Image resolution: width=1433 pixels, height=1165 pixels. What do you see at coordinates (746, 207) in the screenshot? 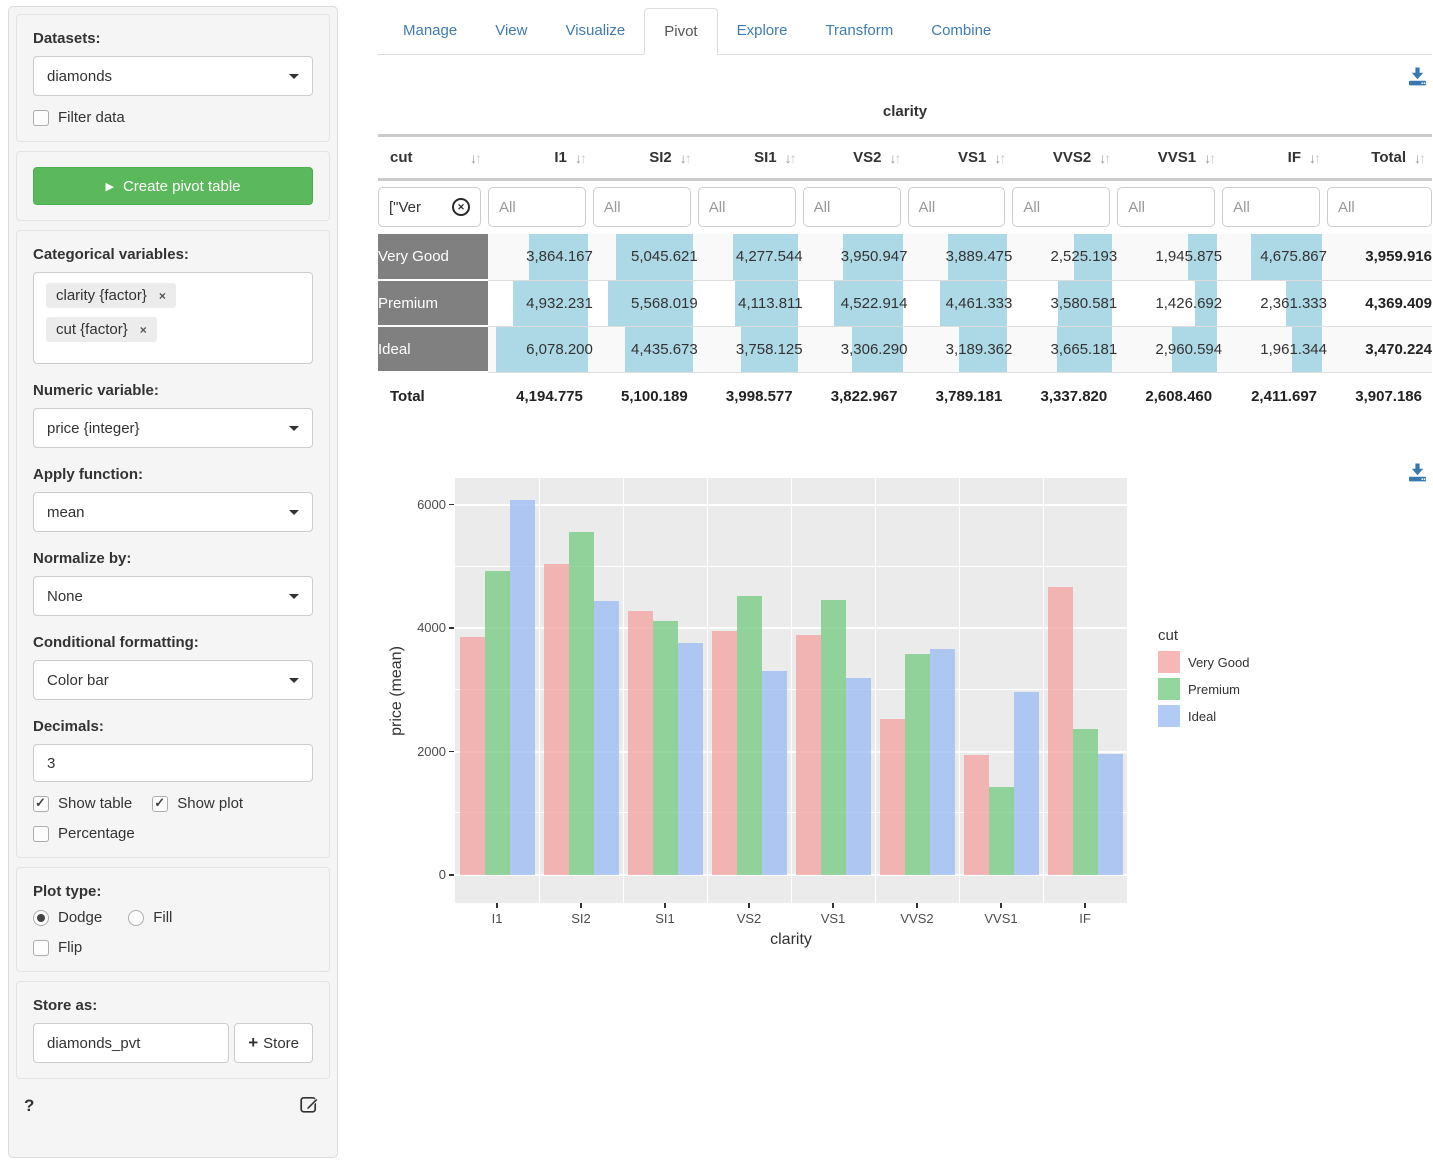
I see `filter-input-si1: All` at bounding box center [746, 207].